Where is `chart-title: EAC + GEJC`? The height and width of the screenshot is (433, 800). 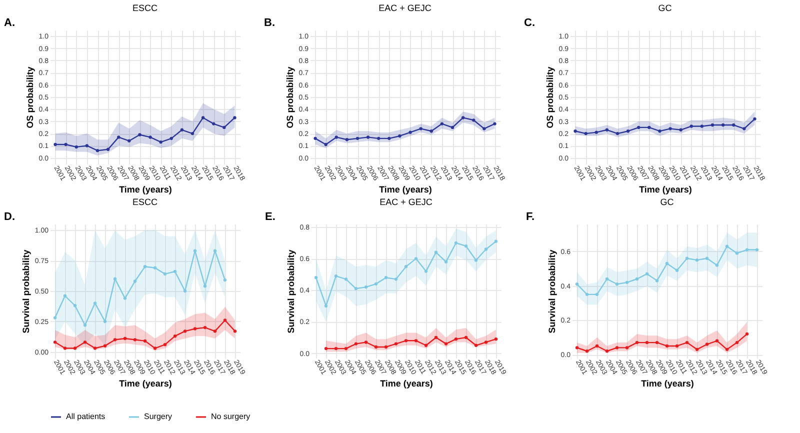 chart-title: EAC + GEJC is located at coordinates (405, 8).